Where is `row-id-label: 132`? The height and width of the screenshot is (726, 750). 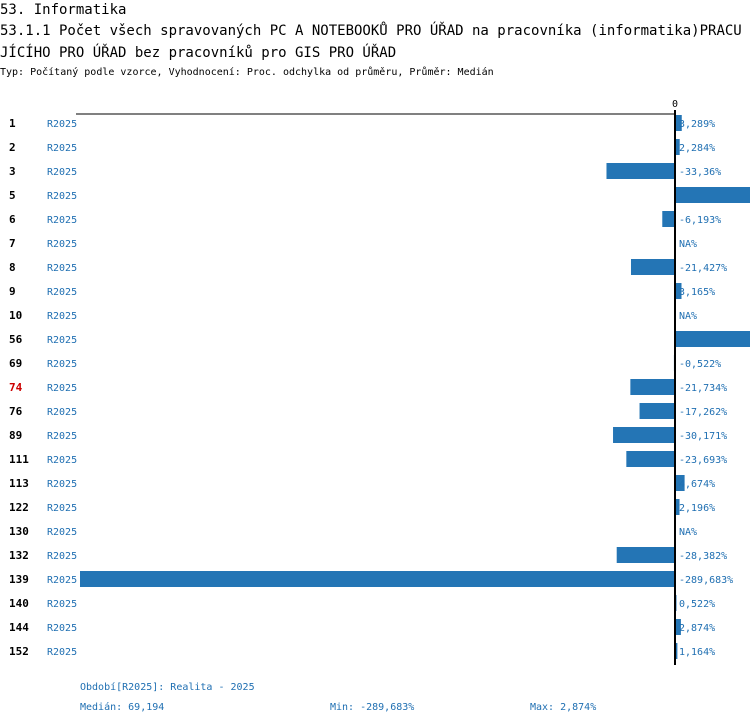
row-id-label: 132 is located at coordinates (19, 555).